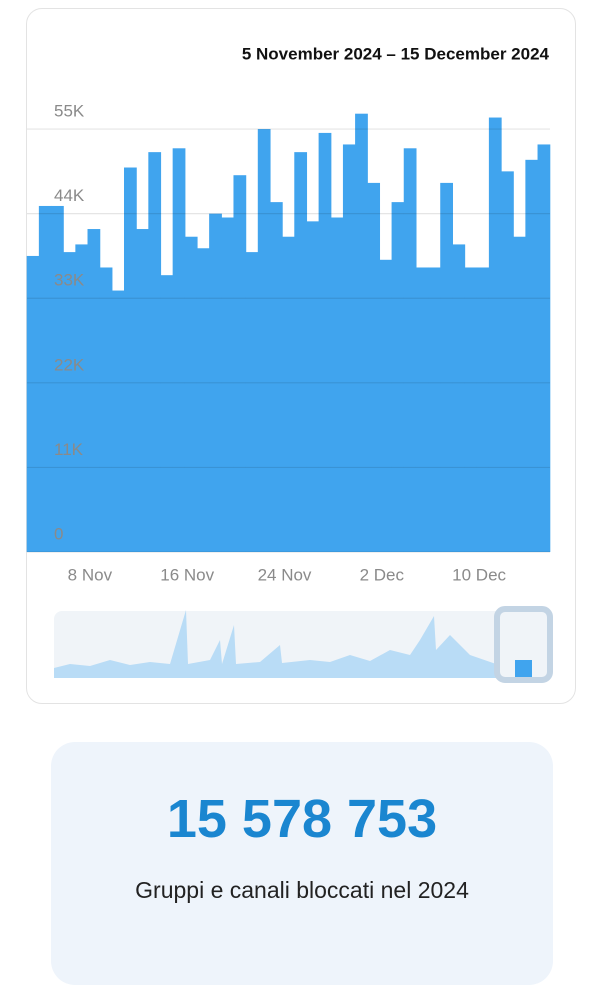  What do you see at coordinates (275, 644) in the screenshot?
I see `navigator-area` at bounding box center [275, 644].